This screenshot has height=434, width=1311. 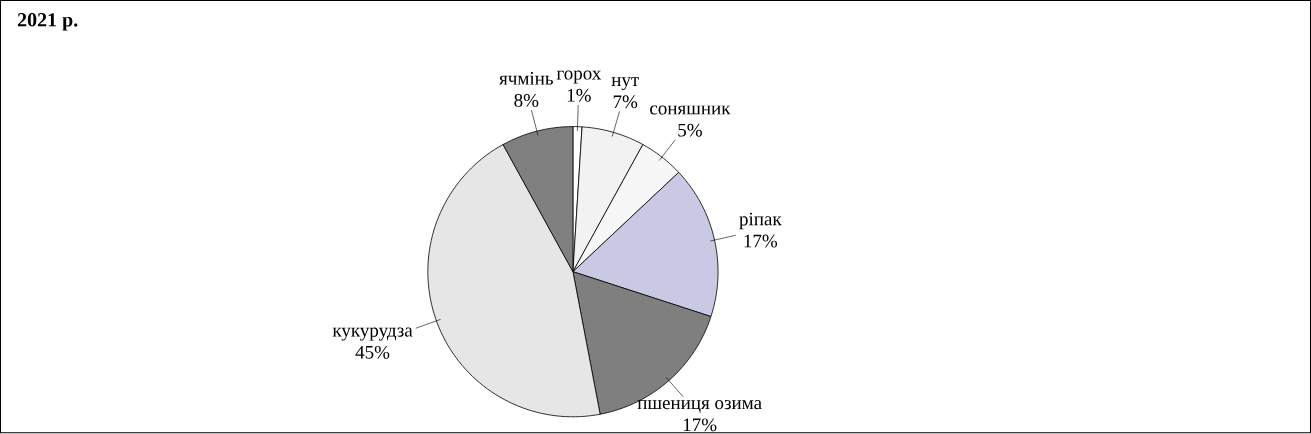 I want to click on slice-label: нут, so click(x=625, y=83).